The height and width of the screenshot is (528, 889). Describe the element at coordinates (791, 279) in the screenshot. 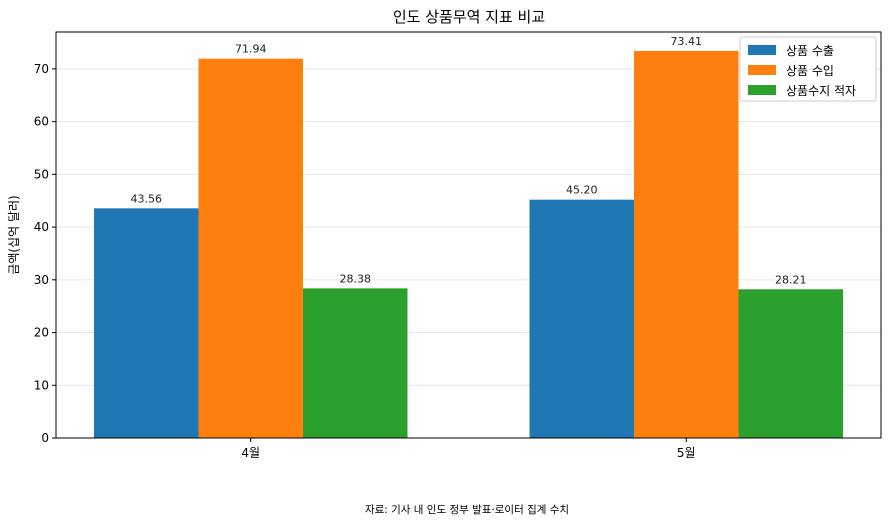

I see `bar-value-label: 28.21` at that location.